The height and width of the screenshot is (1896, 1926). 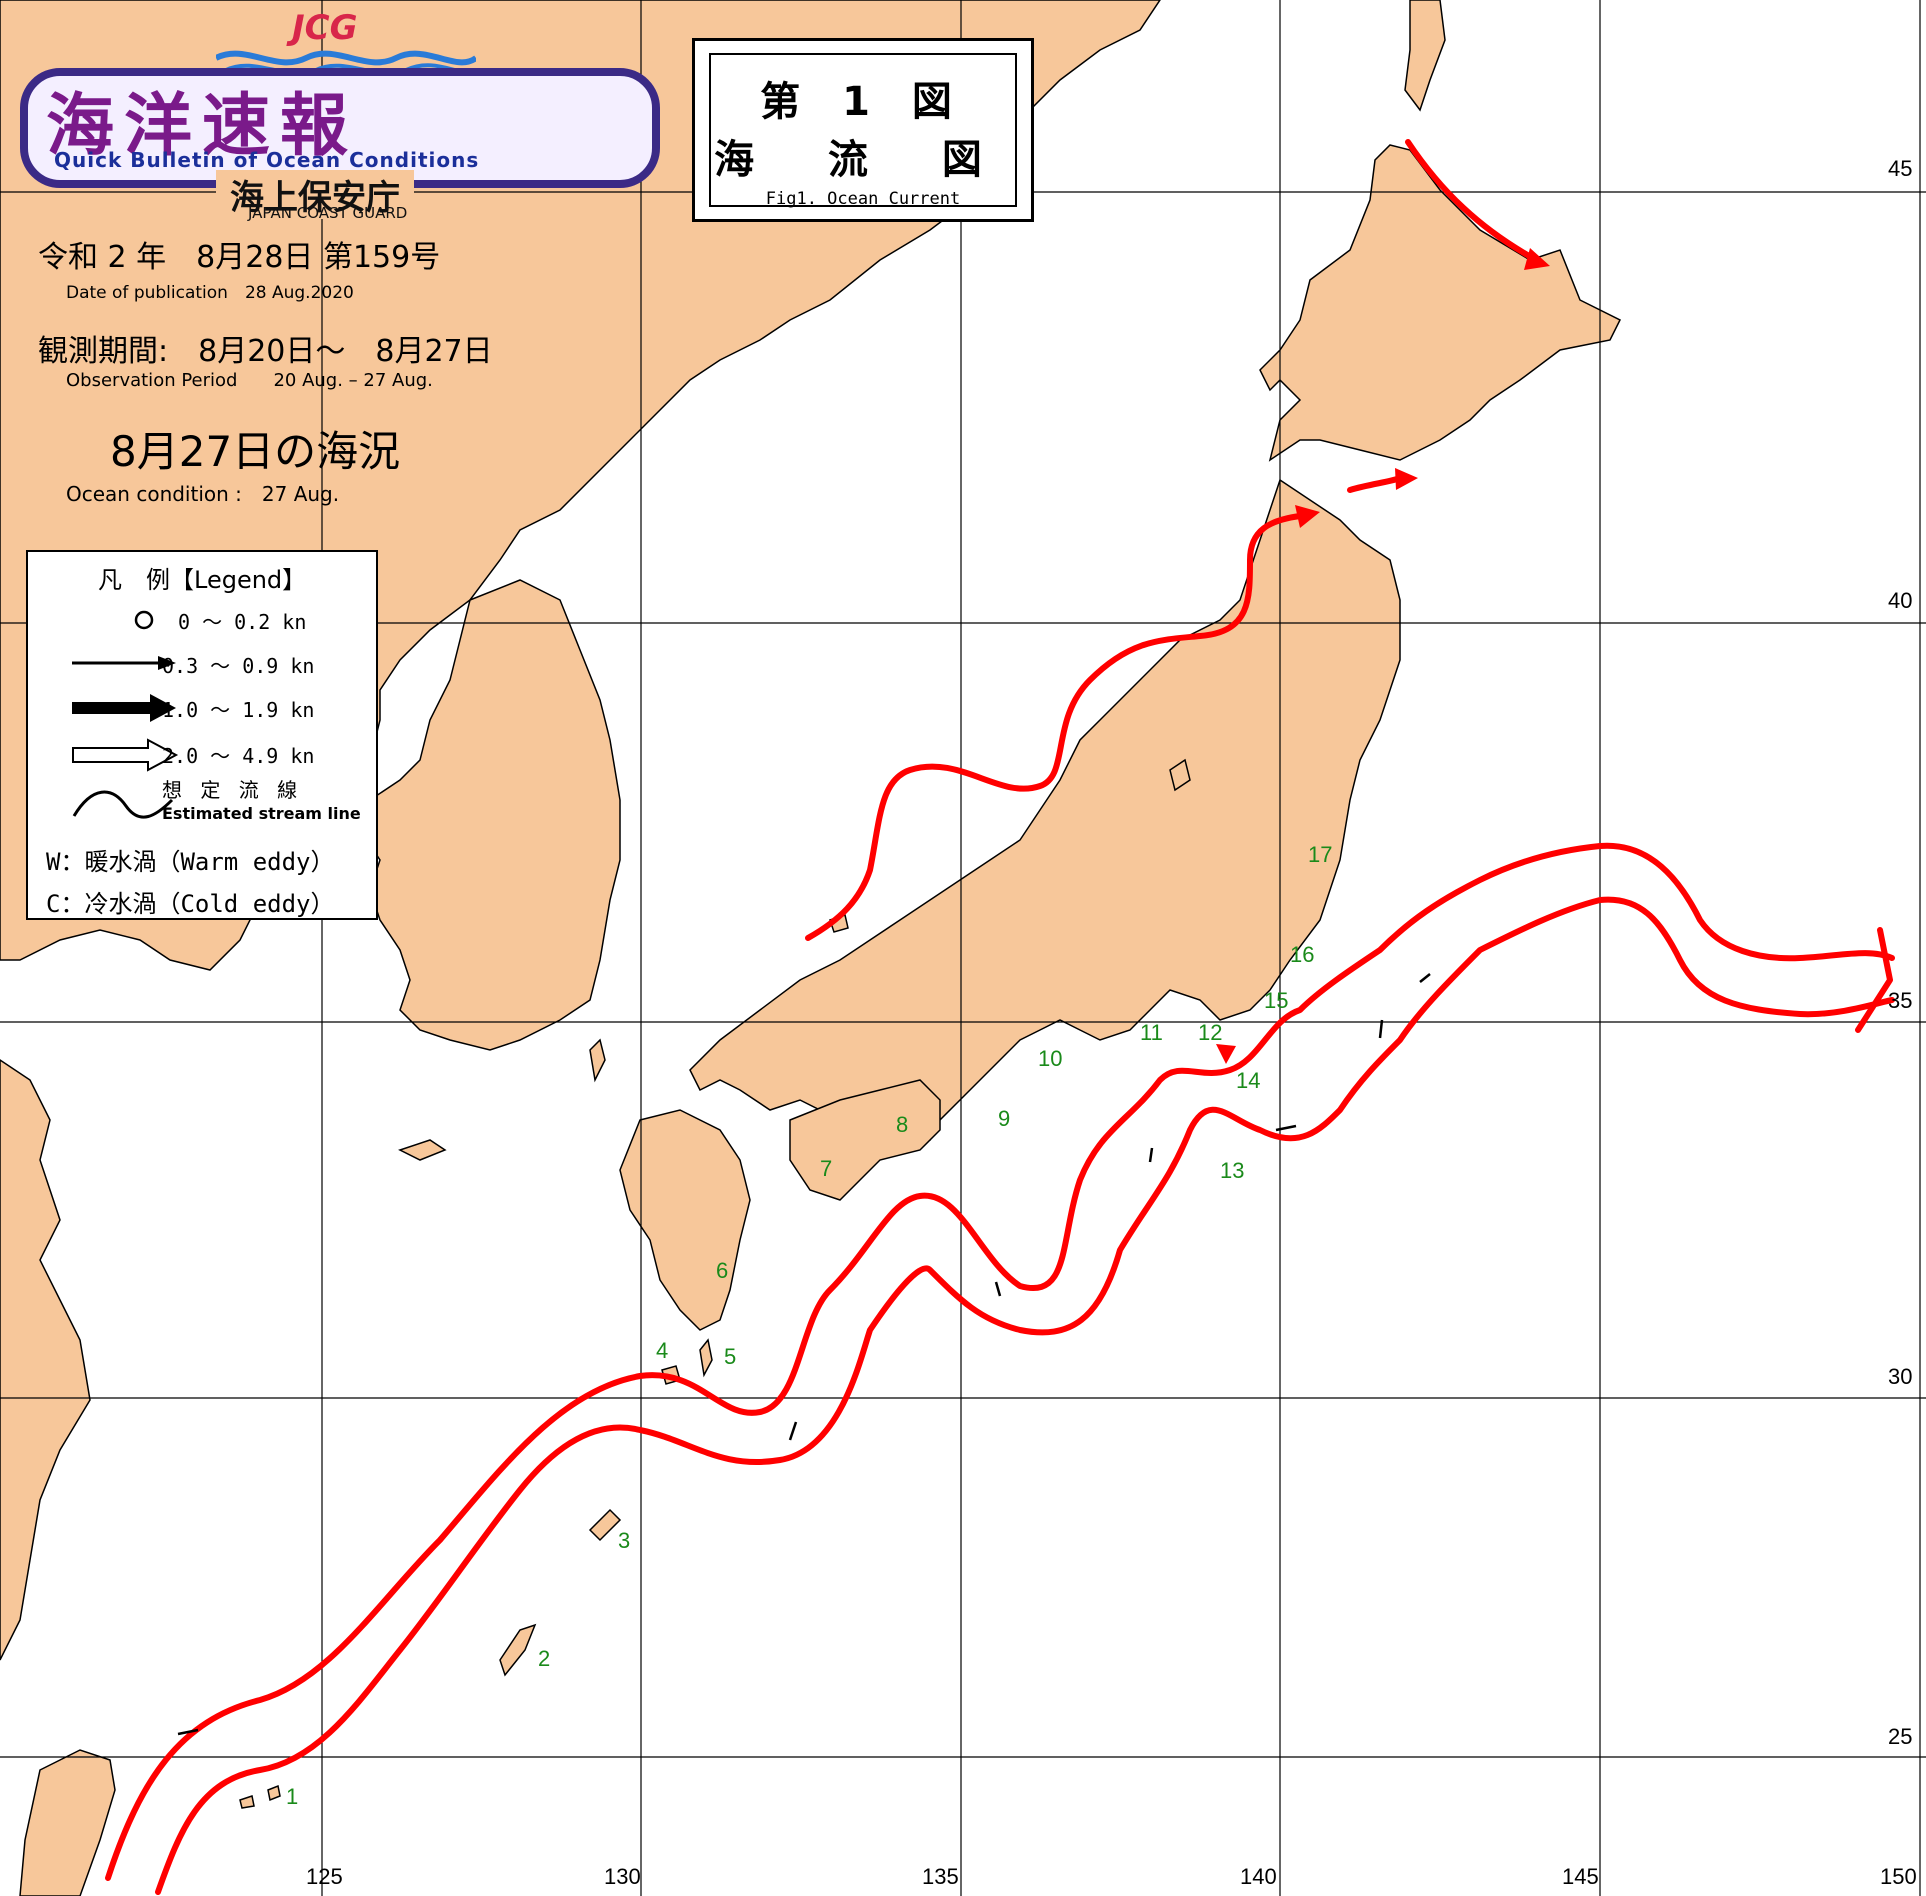 I want to click on lon-label-125: 125, so click(x=324, y=1876).